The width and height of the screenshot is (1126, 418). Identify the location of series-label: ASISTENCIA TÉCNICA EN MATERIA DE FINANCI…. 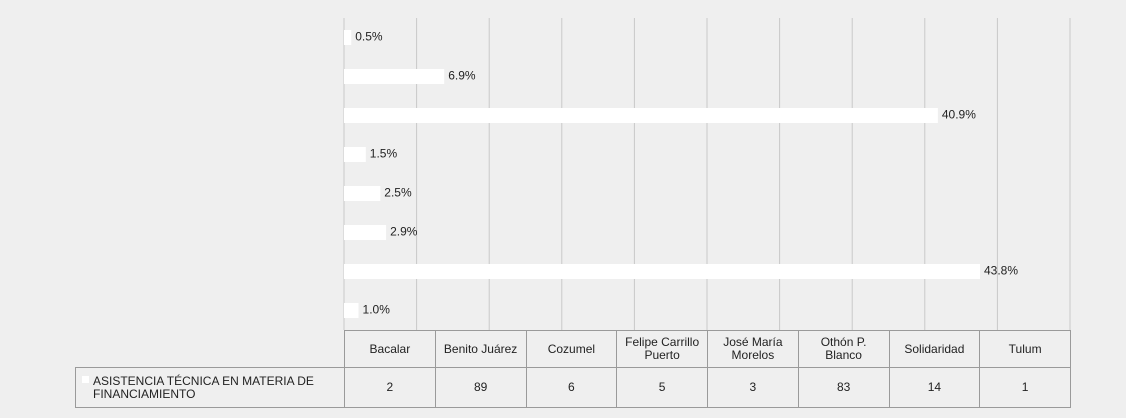
(210, 387).